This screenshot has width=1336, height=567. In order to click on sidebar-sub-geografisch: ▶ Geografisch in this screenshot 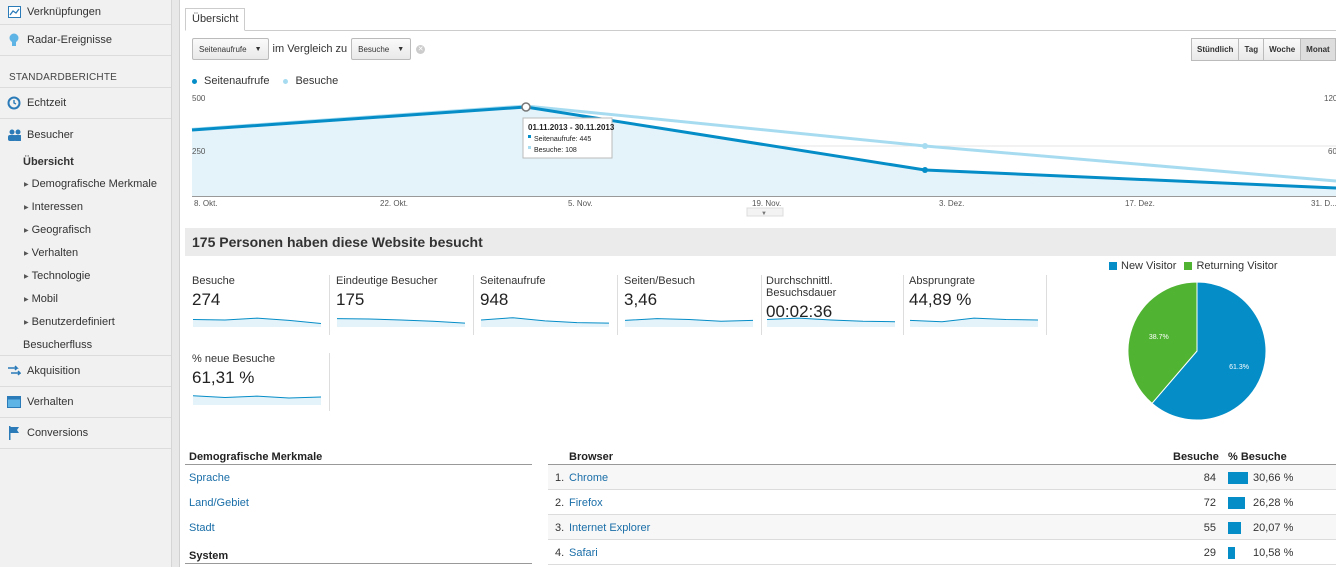, I will do `click(85, 230)`.